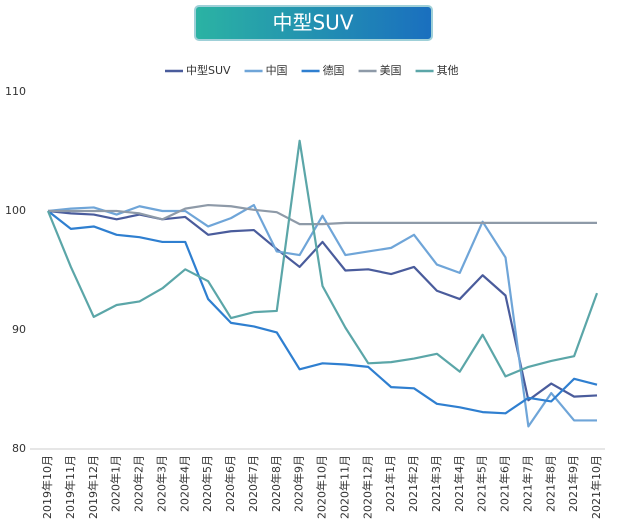 Image resolution: width=620 pixels, height=520 pixels. Describe the element at coordinates (70, 487) in the screenshot. I see `x-tick-label: 2019年11月` at that location.